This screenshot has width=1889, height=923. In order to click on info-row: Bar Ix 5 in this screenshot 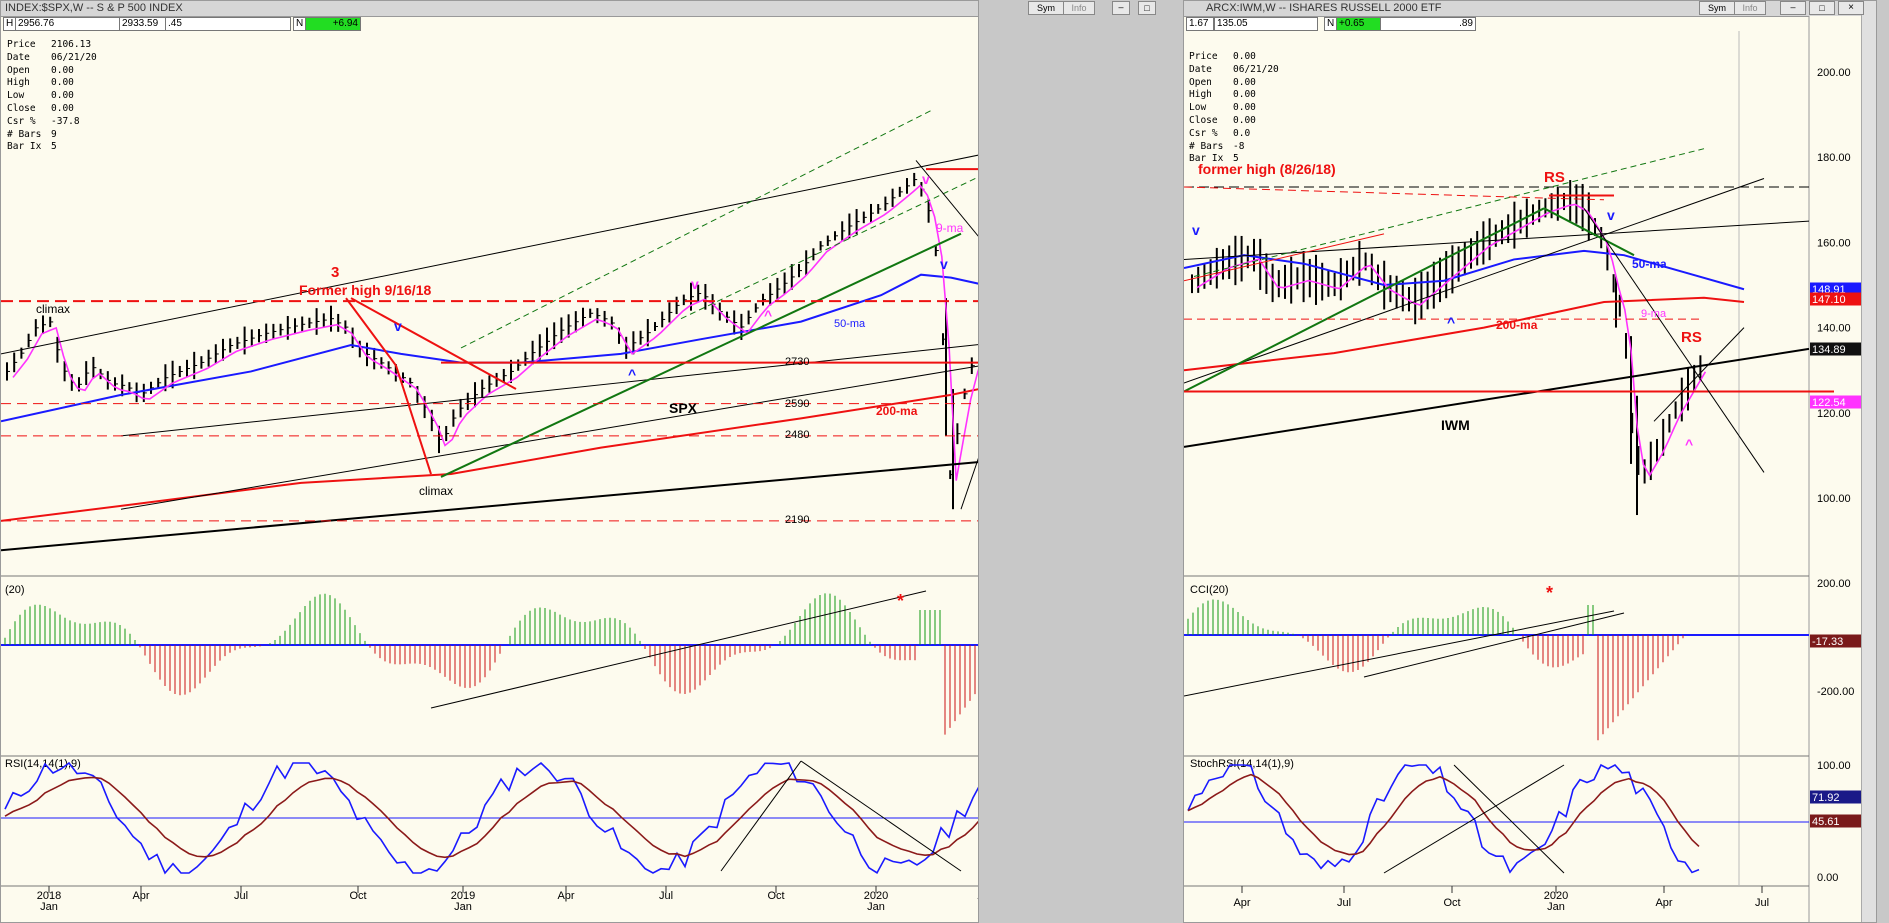, I will do `click(52, 147)`.